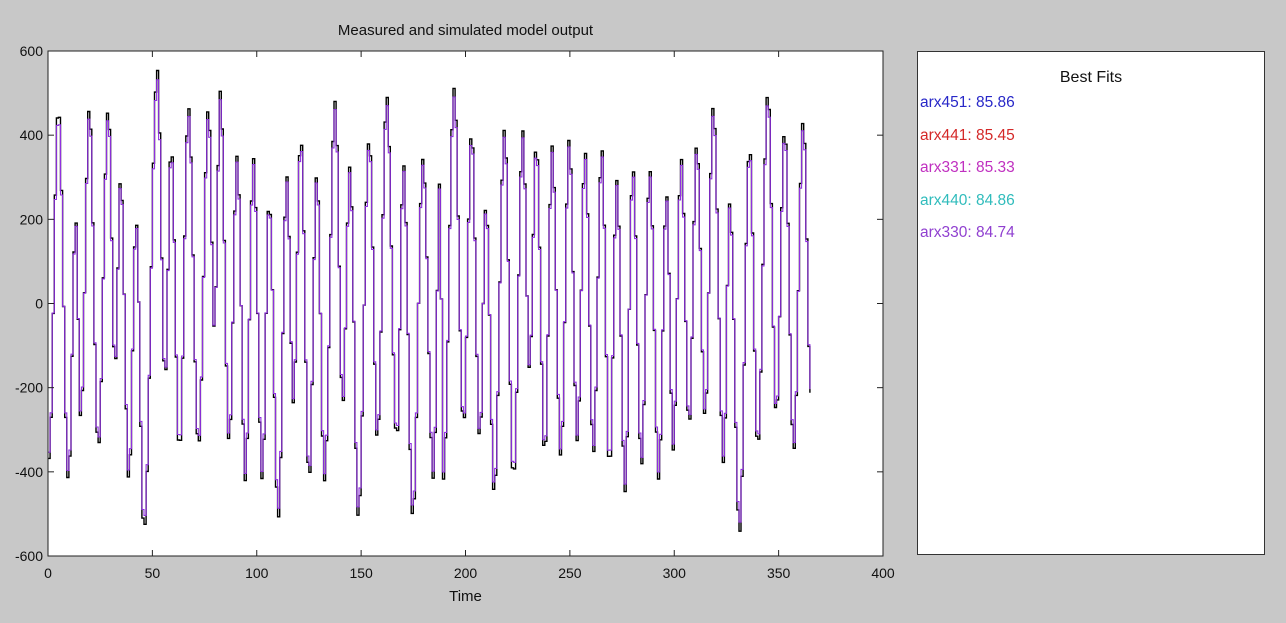 The image size is (1286, 623). What do you see at coordinates (39, 304) in the screenshot?
I see `y-tick-label: 0` at bounding box center [39, 304].